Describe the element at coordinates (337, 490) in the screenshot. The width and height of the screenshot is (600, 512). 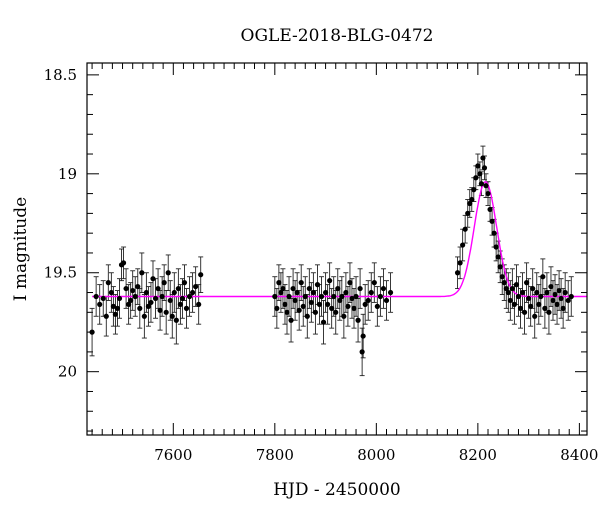
I see `x-axis-label: HJD - 2450000` at that location.